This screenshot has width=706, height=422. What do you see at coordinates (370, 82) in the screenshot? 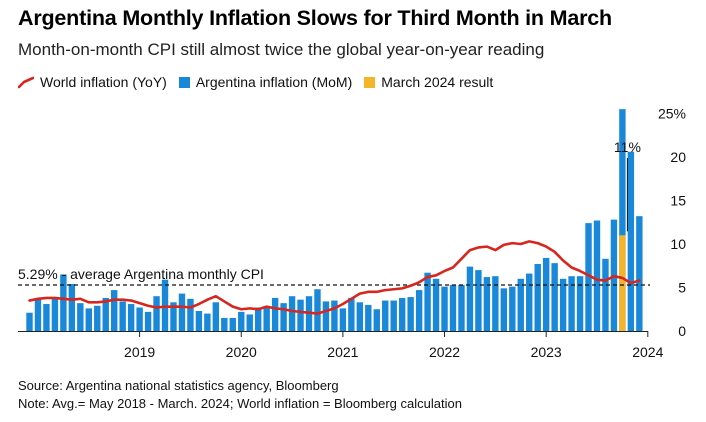
I see `legend-swatch-march` at bounding box center [370, 82].